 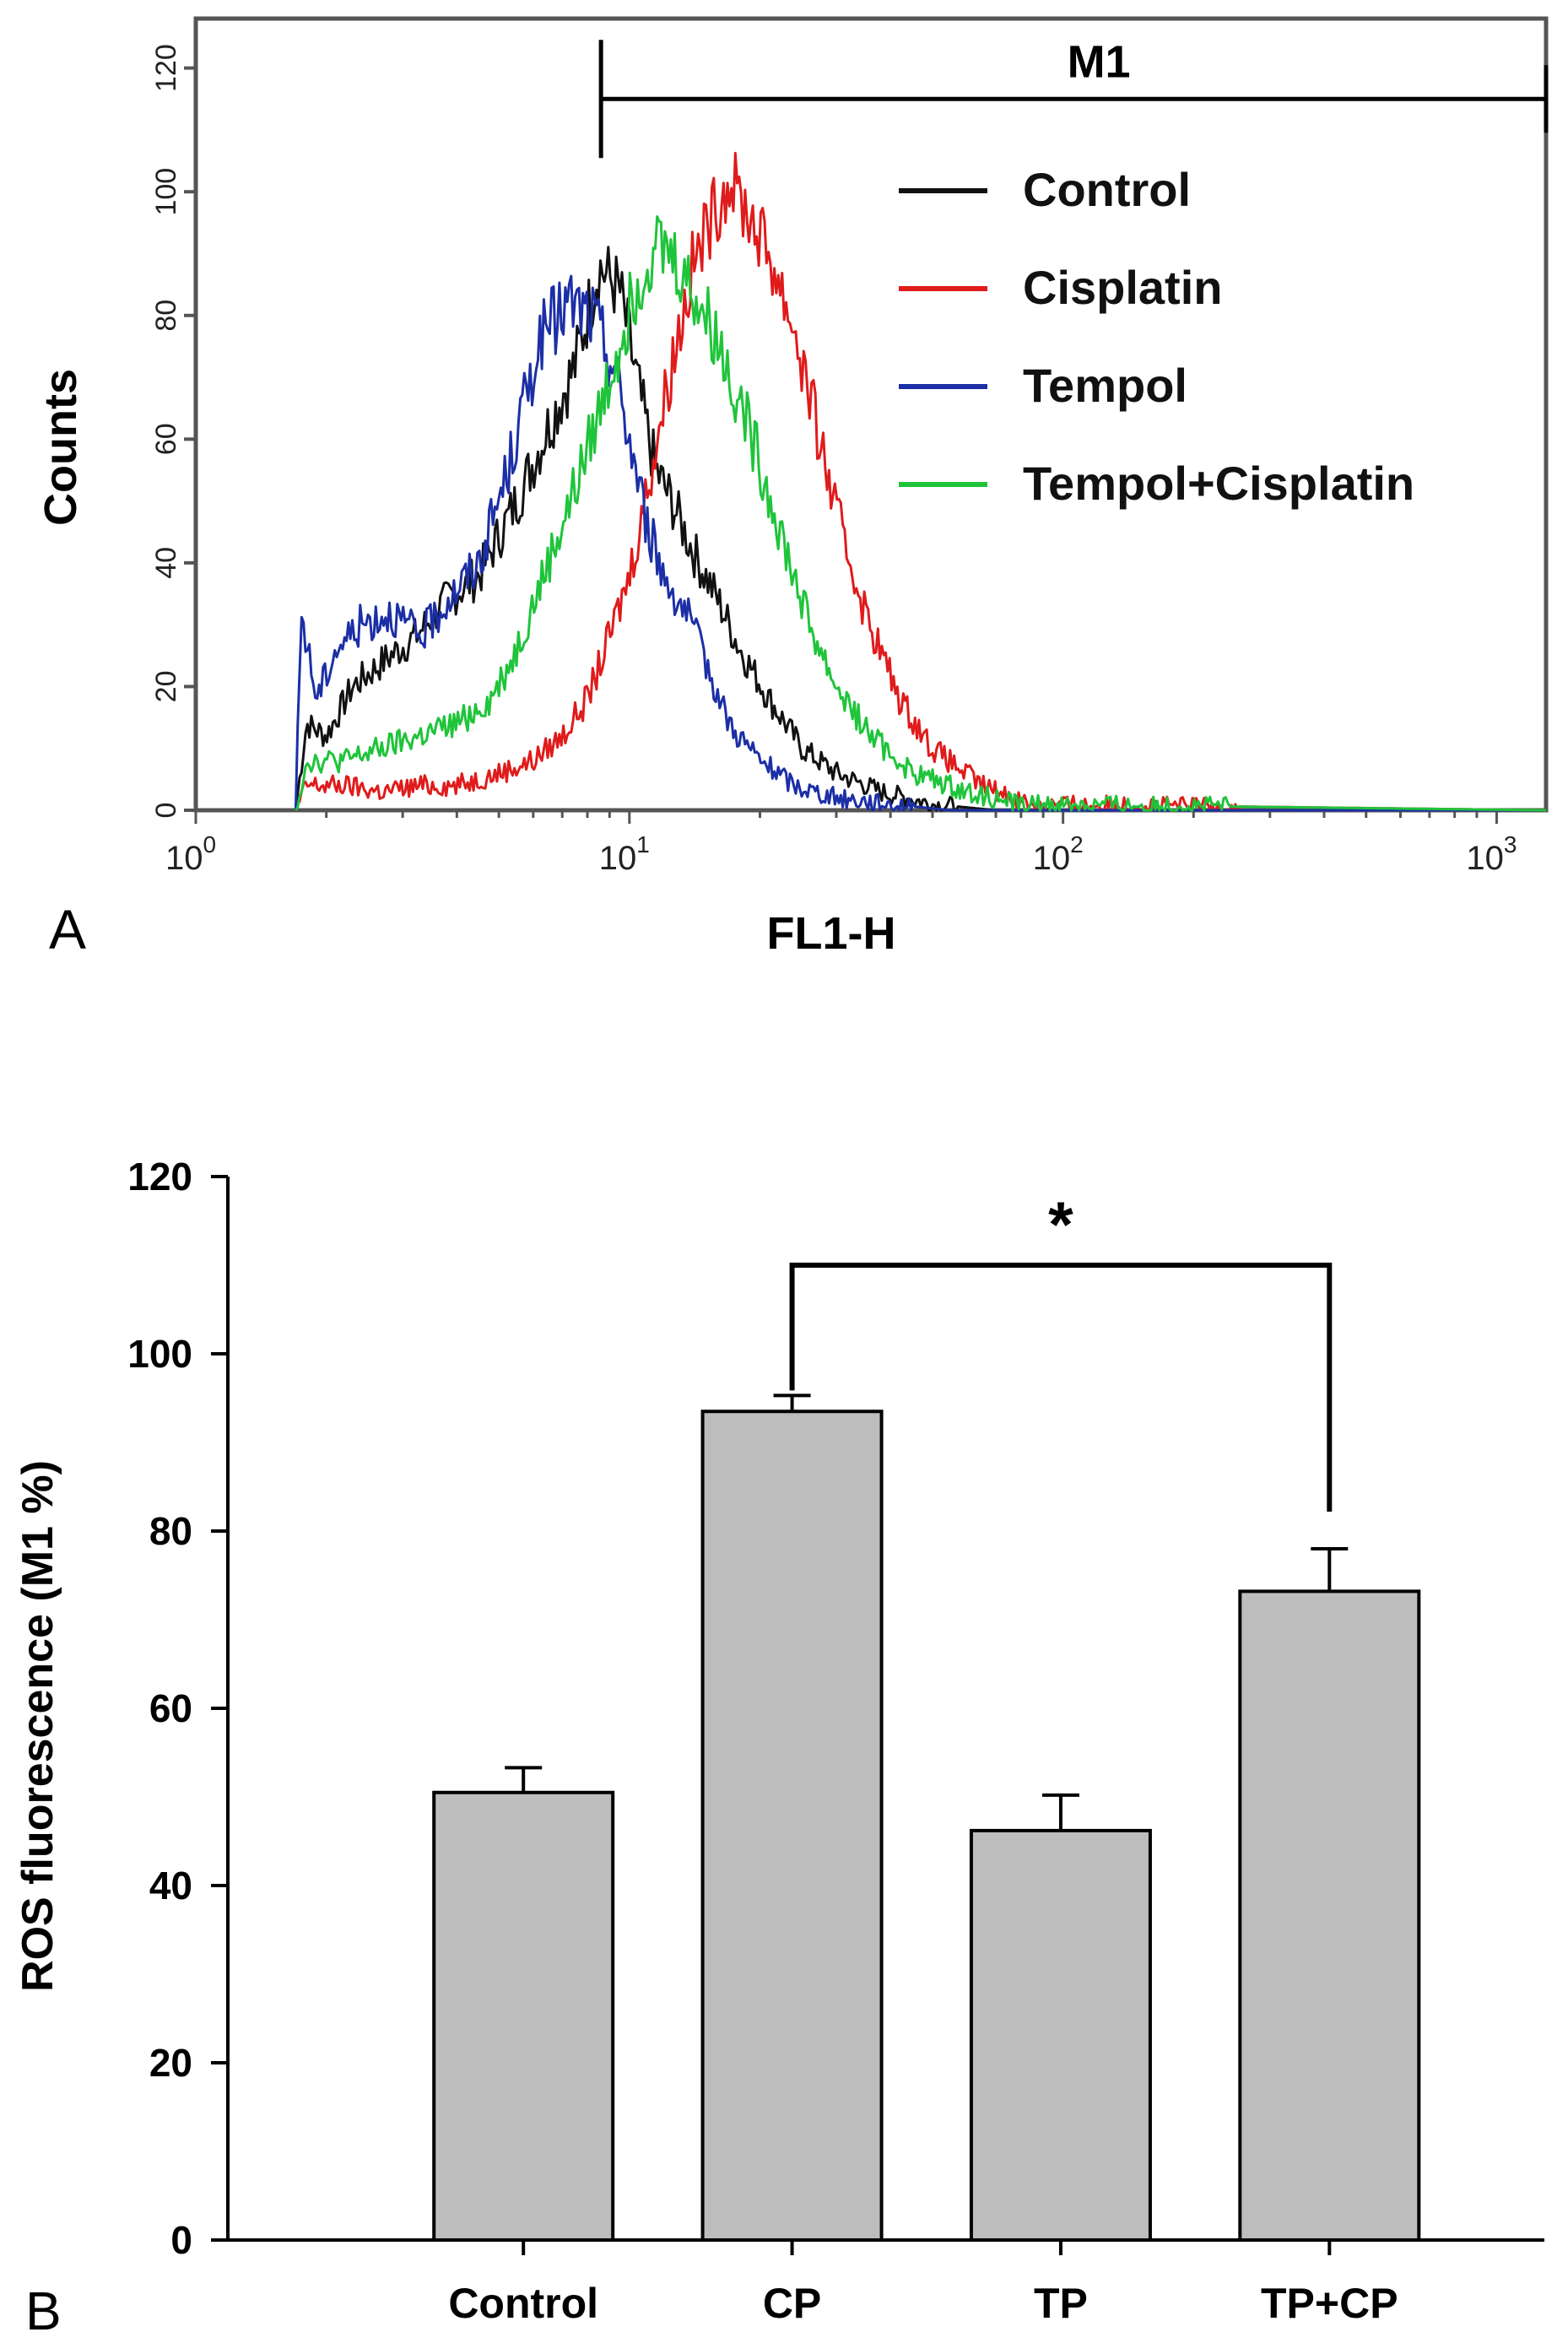 What do you see at coordinates (624, 854) in the screenshot?
I see `x-tick-label: 10¹` at bounding box center [624, 854].